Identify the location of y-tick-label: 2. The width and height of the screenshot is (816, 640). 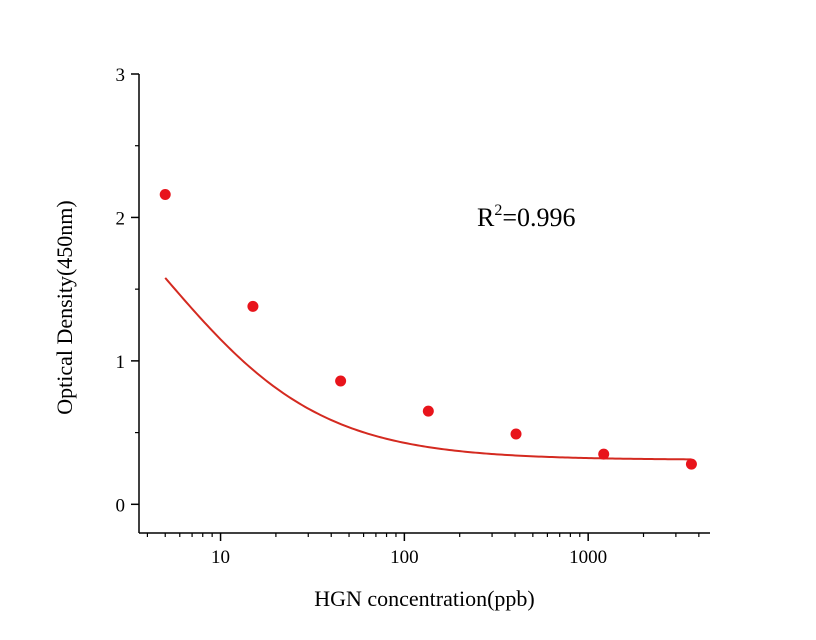
(121, 218).